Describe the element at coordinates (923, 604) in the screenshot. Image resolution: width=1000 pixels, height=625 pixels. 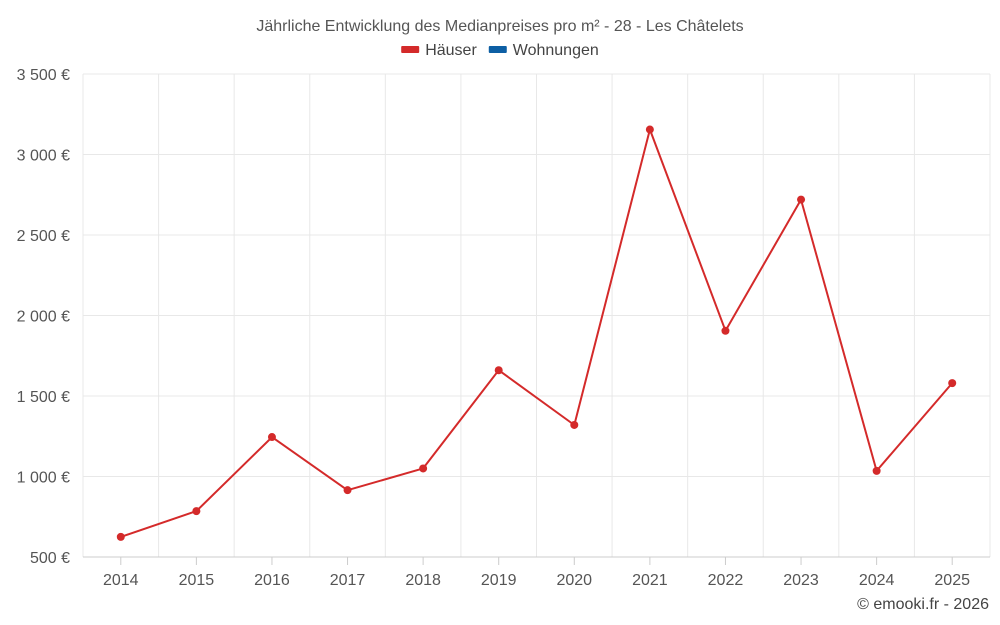
I see `credit-text: © emooki.fr - 2026` at that location.